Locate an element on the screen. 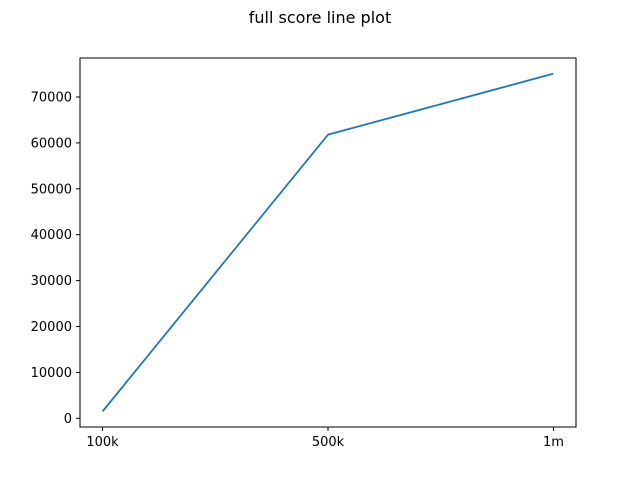 This screenshot has height=480, width=640. y-tick-label: 30000 is located at coordinates (51, 281).